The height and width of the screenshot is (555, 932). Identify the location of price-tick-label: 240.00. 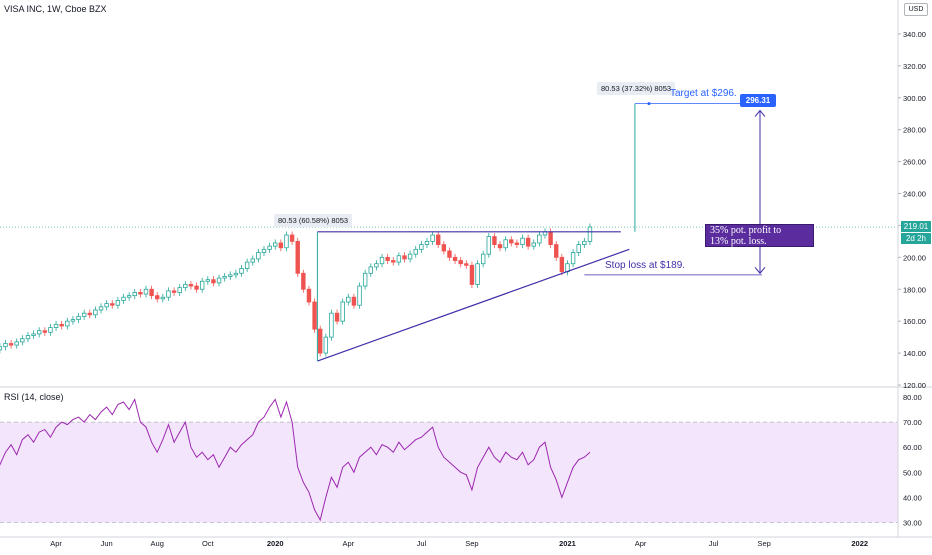
(914, 194).